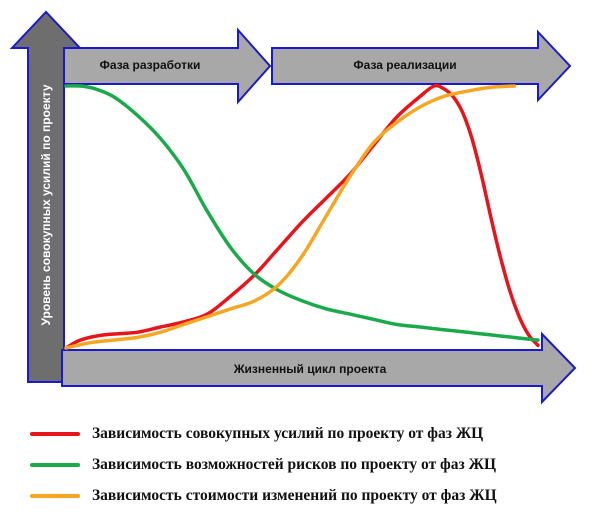 This screenshot has height=514, width=600. Describe the element at coordinates (55, 464) in the screenshot. I see `legend-swatch-risk` at that location.